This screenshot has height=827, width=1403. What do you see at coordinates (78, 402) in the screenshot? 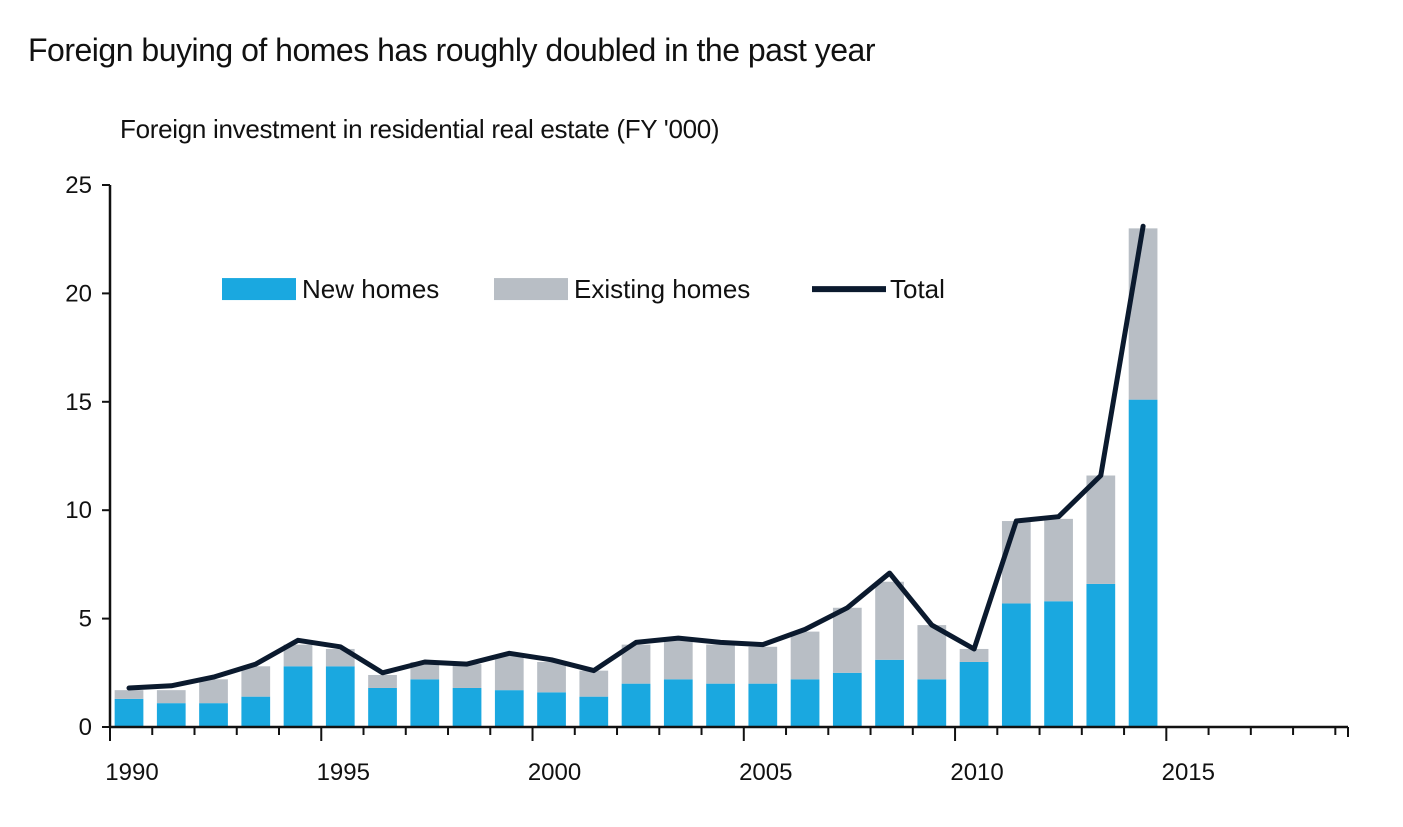
I see `y-tick-label-15: 15` at bounding box center [78, 402].